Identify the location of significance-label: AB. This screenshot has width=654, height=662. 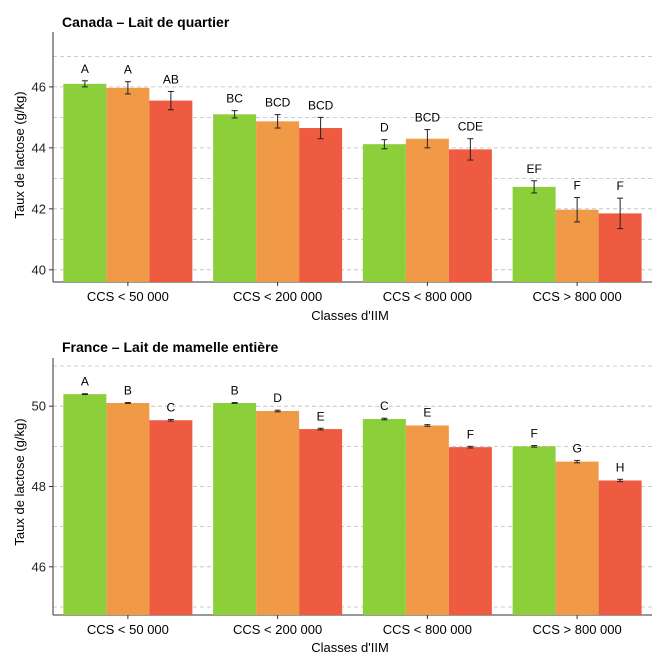
(171, 79).